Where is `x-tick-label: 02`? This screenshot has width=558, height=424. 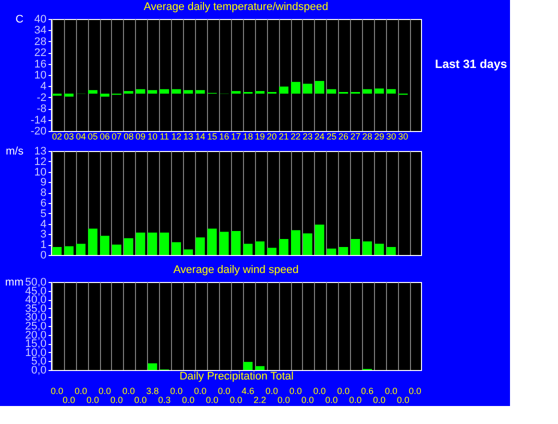
x-tick-label: 02 is located at coordinates (57, 137).